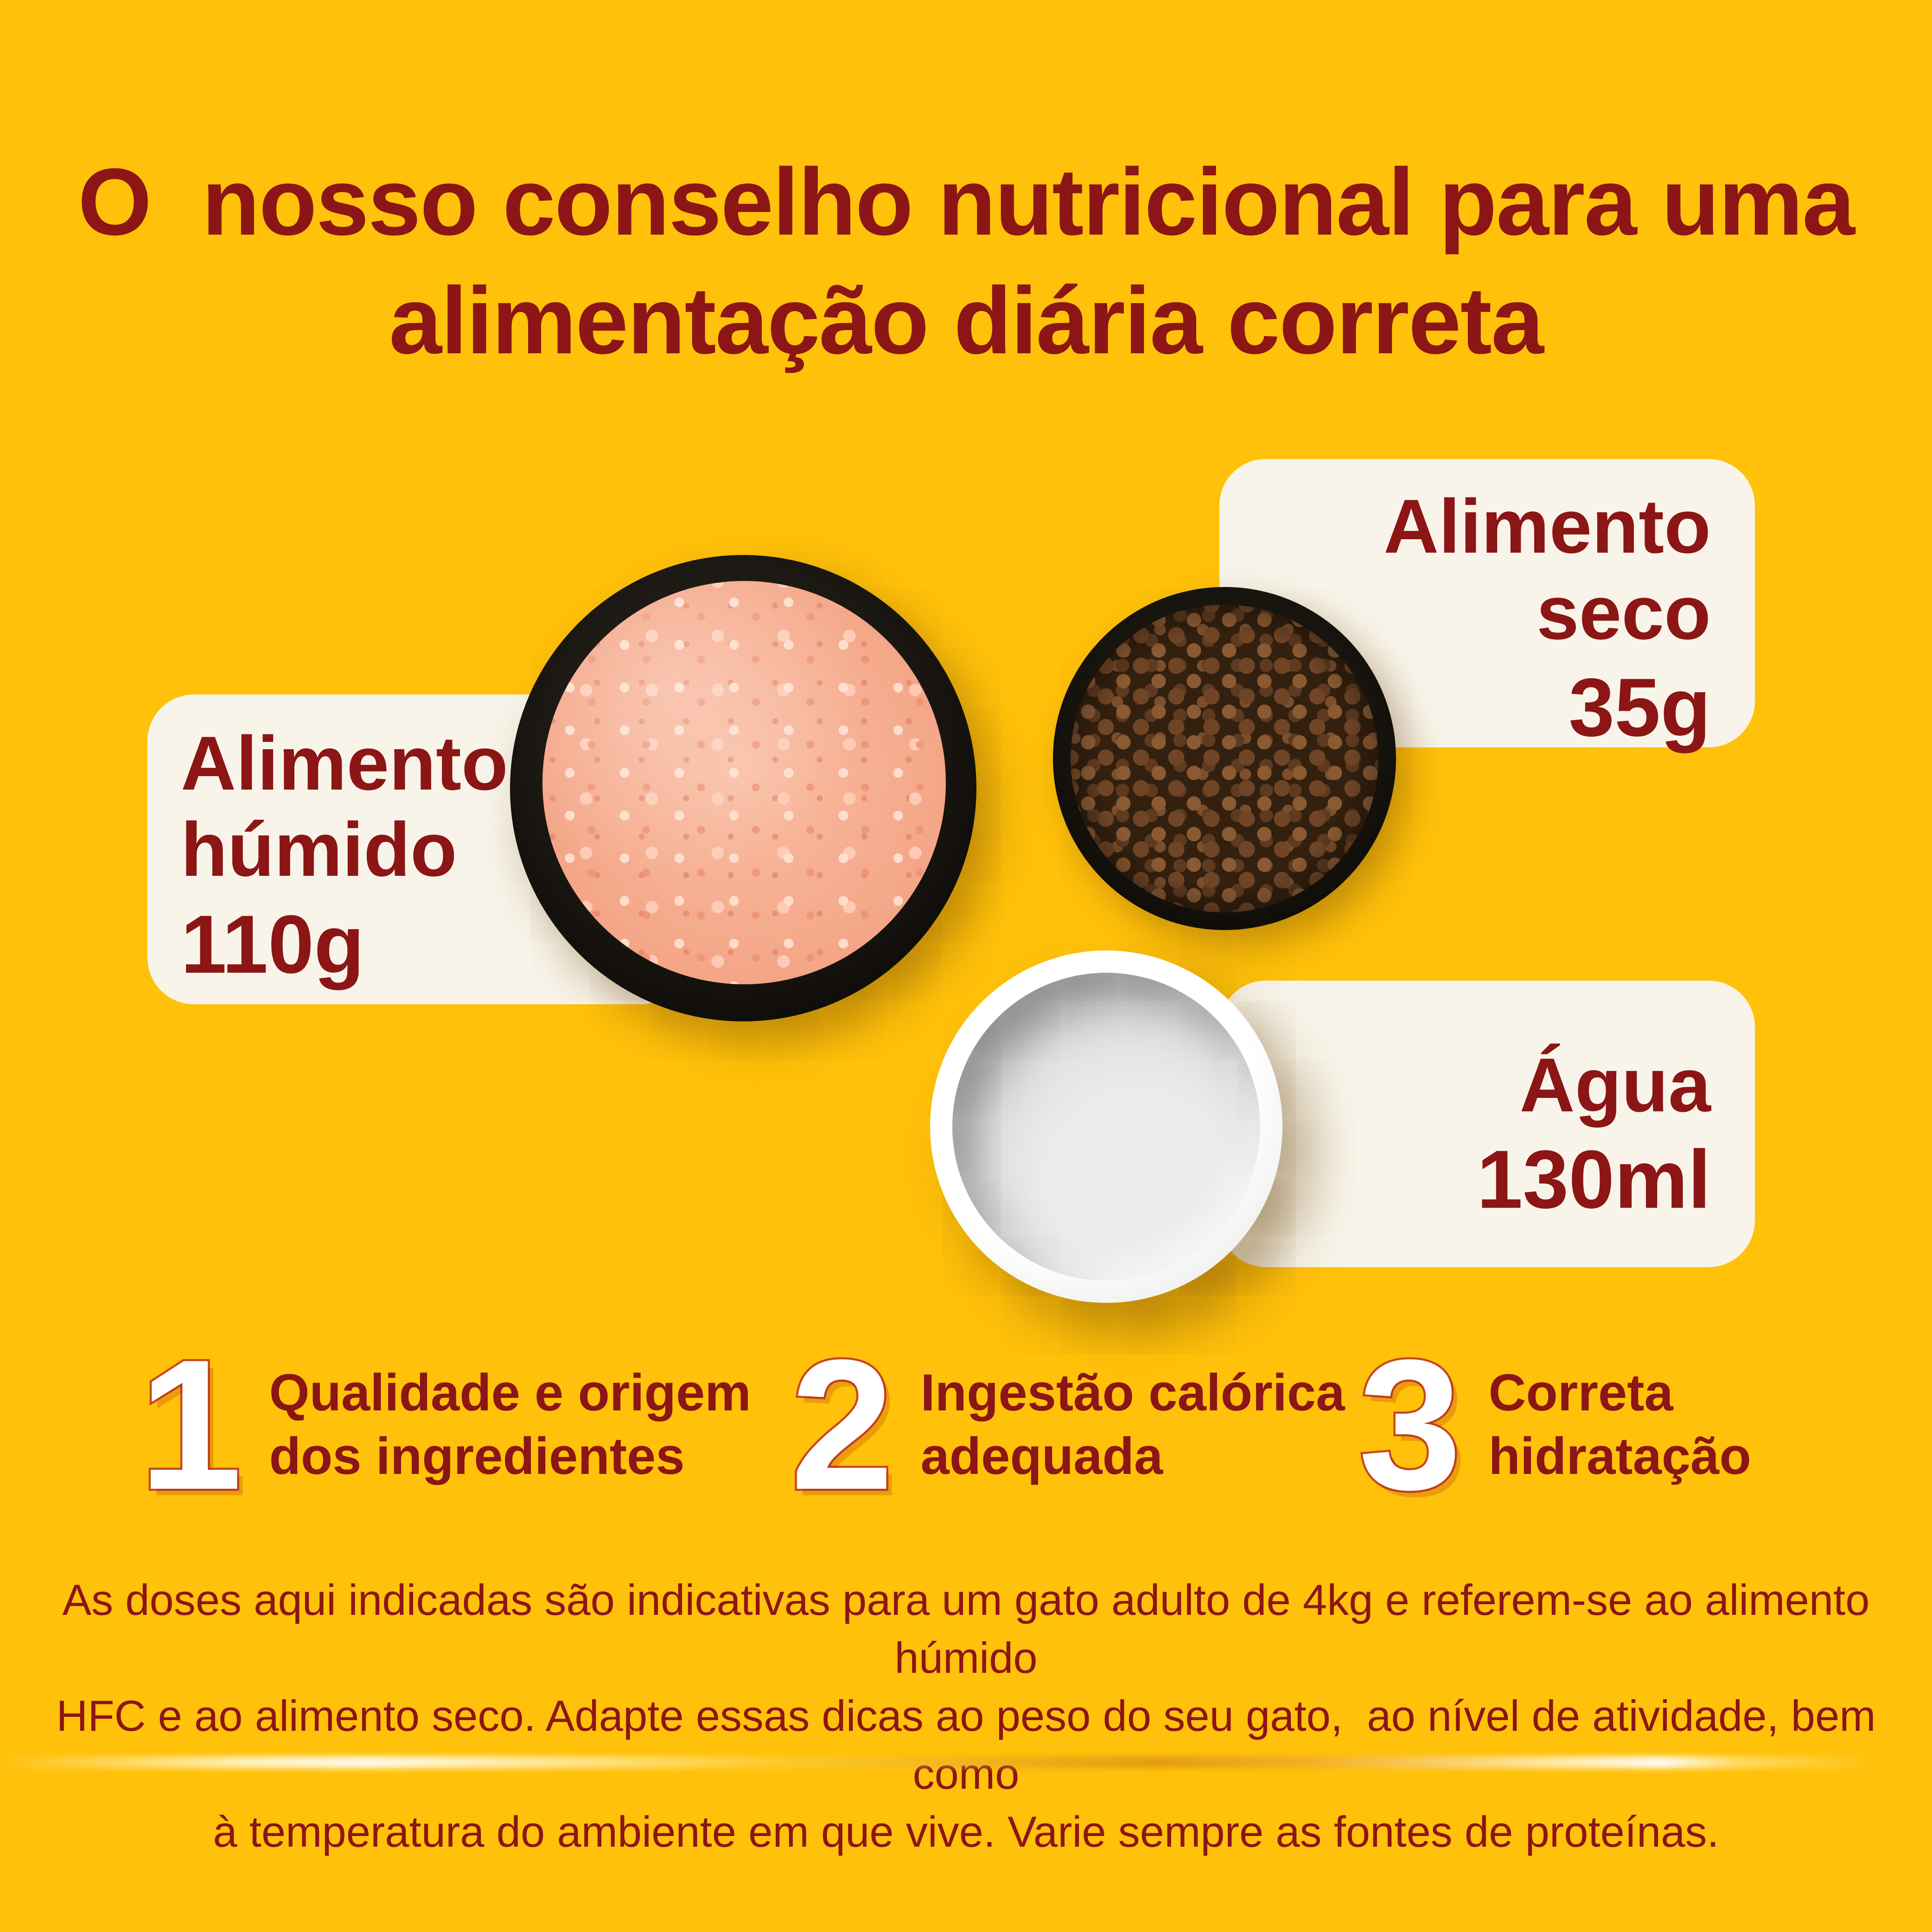 This screenshot has width=1932, height=1932. Describe the element at coordinates (966, 202) in the screenshot. I see `page-title-line-1: O nosso conselho nutricional para uma` at that location.